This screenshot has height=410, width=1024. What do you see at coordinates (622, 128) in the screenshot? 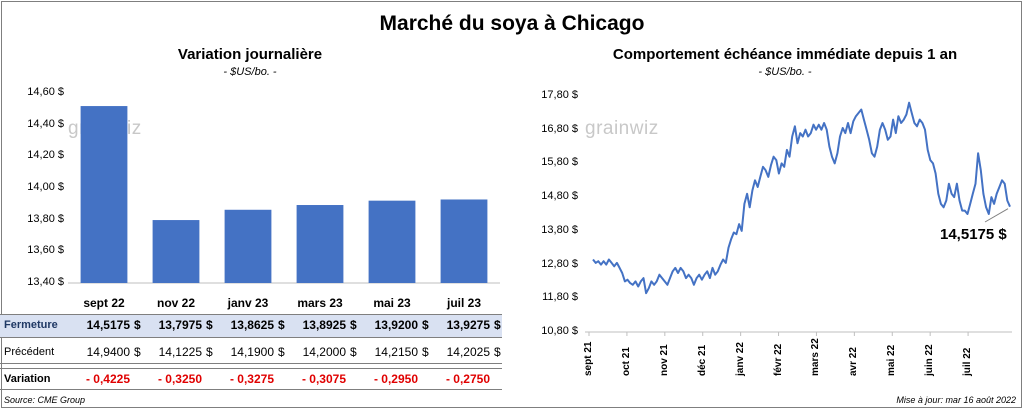
I see `watermark-right: grainwiz` at bounding box center [622, 128].